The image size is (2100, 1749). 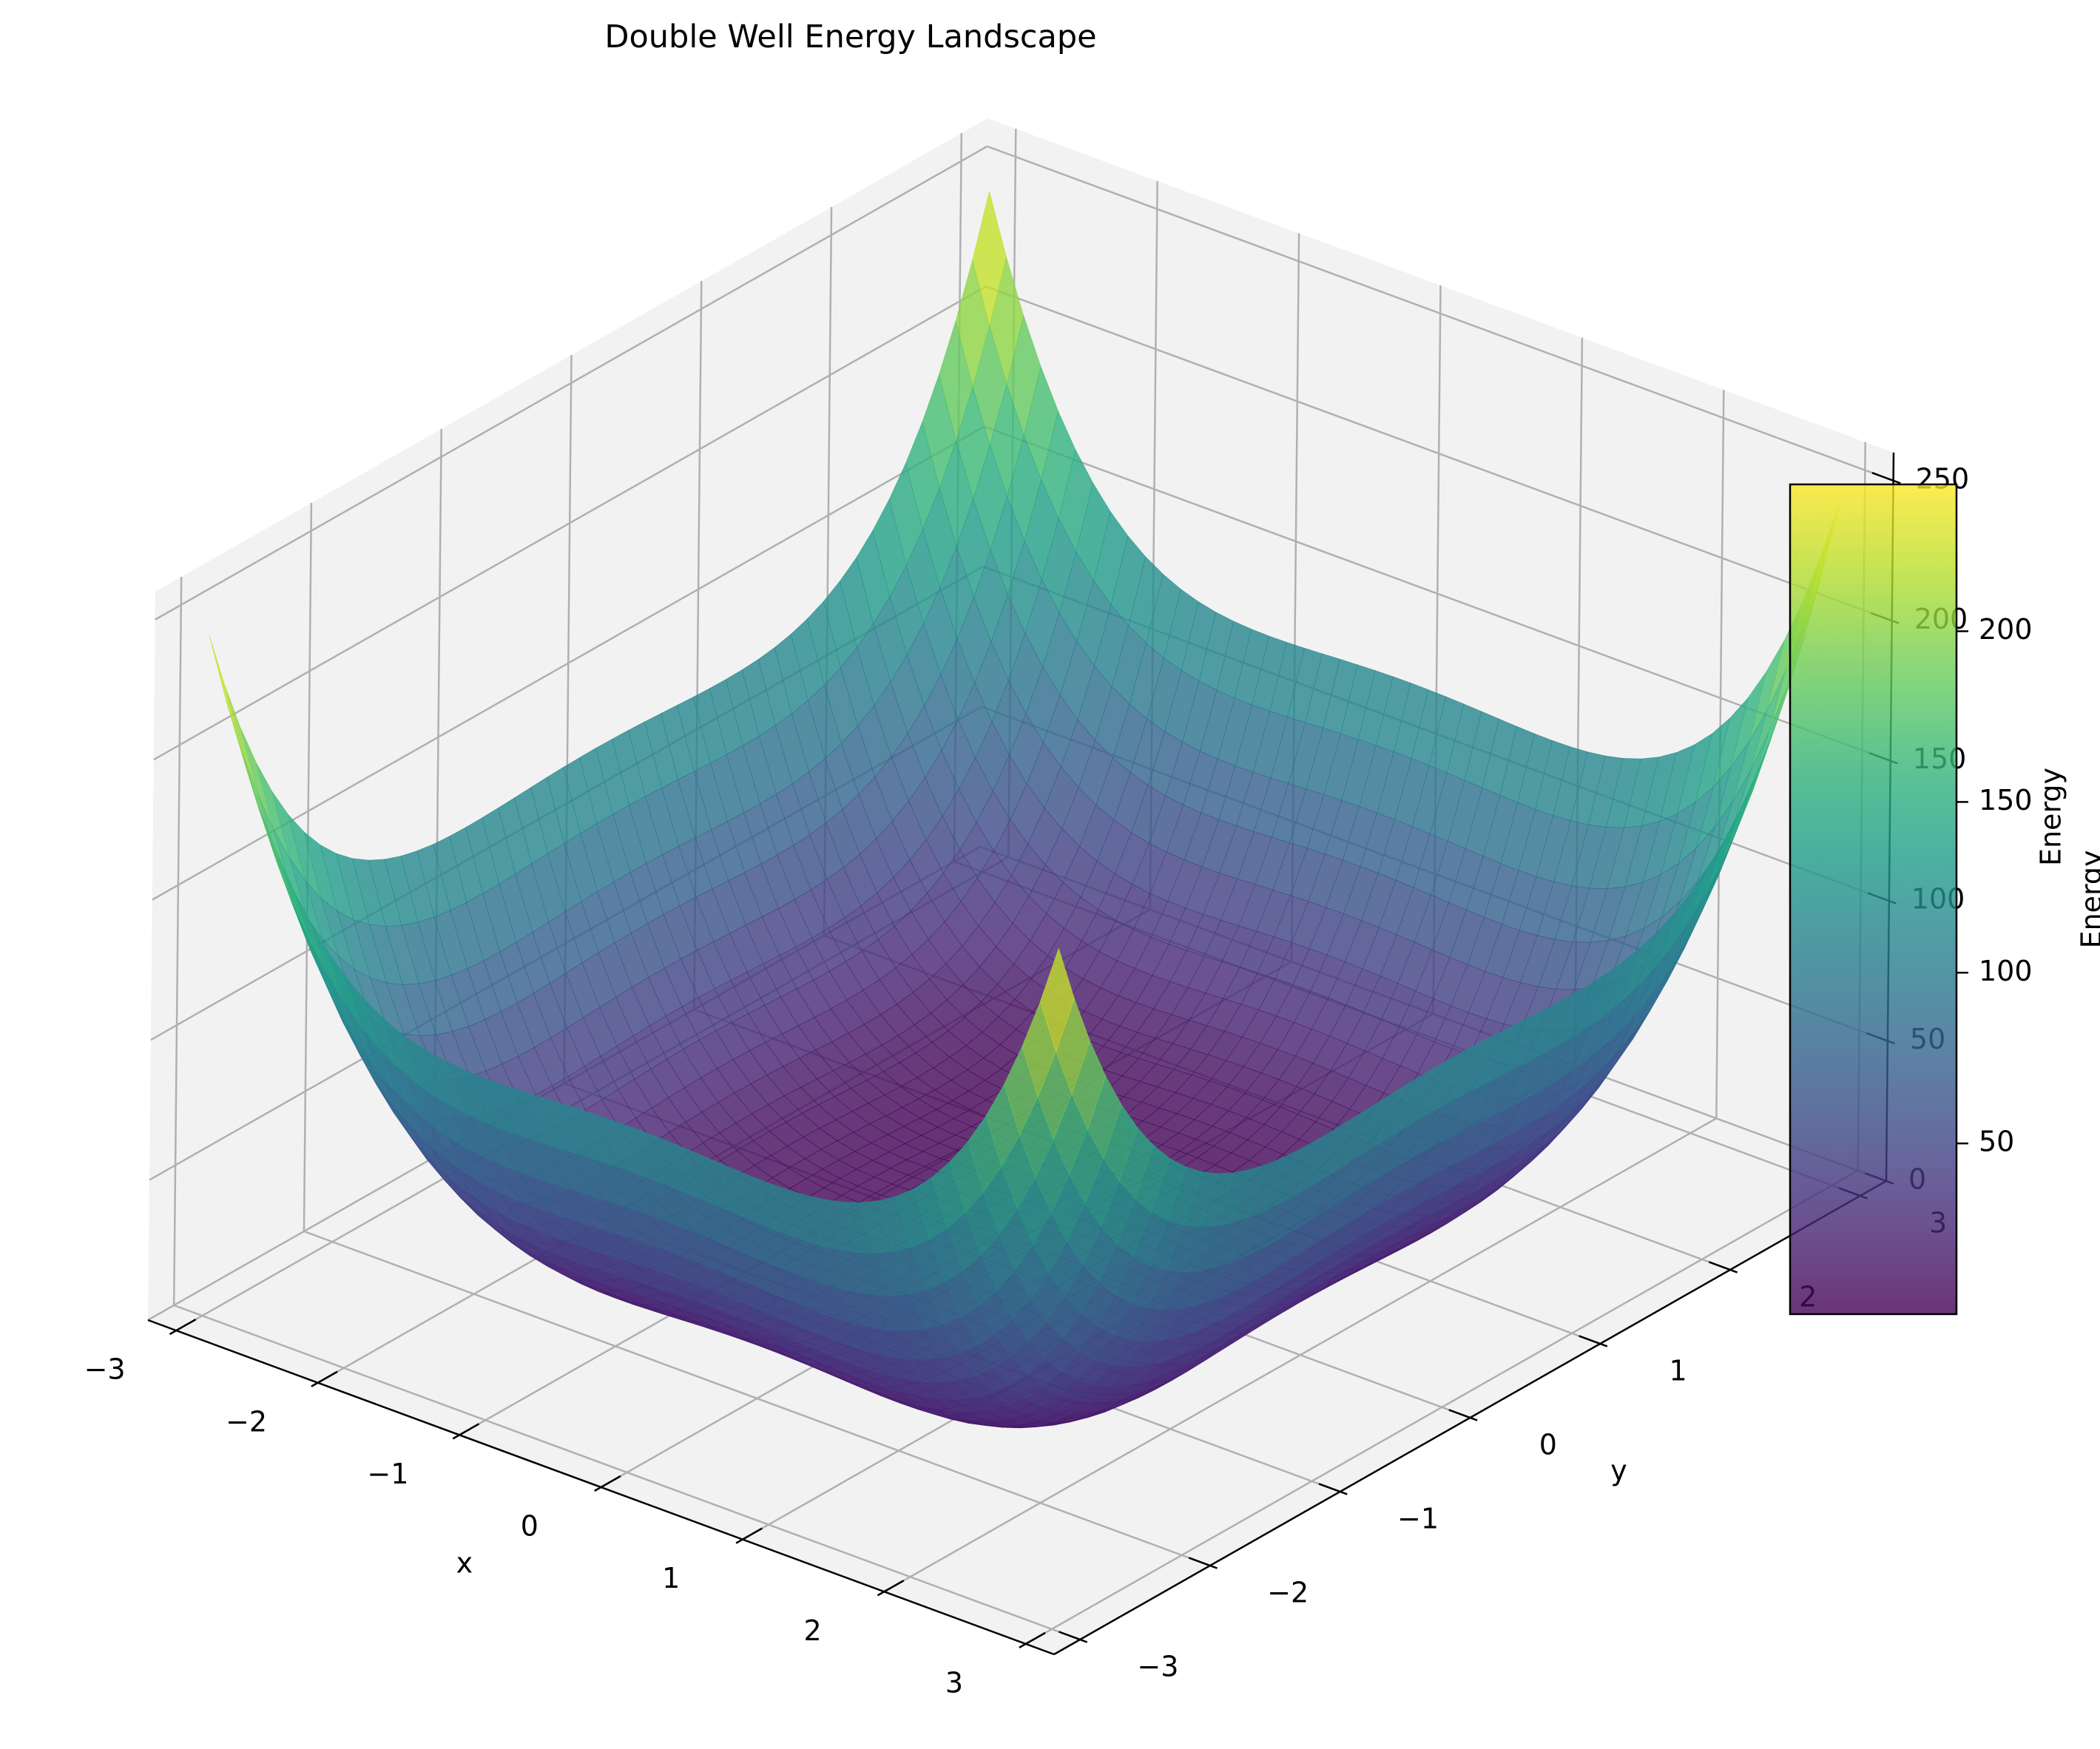 I want to click on y-tick-label: −2, so click(x=1288, y=1592).